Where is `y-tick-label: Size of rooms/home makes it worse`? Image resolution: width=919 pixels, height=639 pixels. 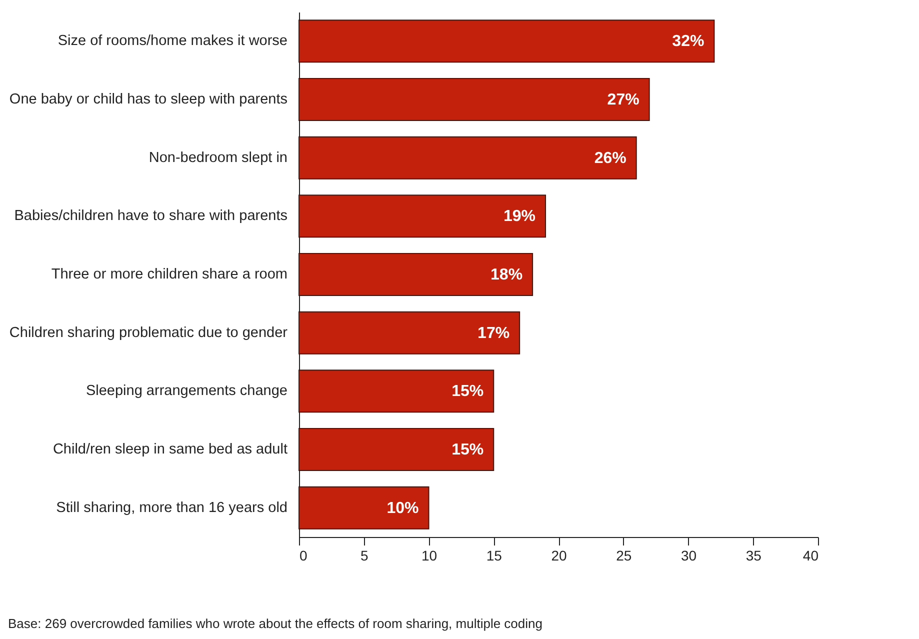 y-tick-label: Size of rooms/home makes it worse is located at coordinates (173, 41).